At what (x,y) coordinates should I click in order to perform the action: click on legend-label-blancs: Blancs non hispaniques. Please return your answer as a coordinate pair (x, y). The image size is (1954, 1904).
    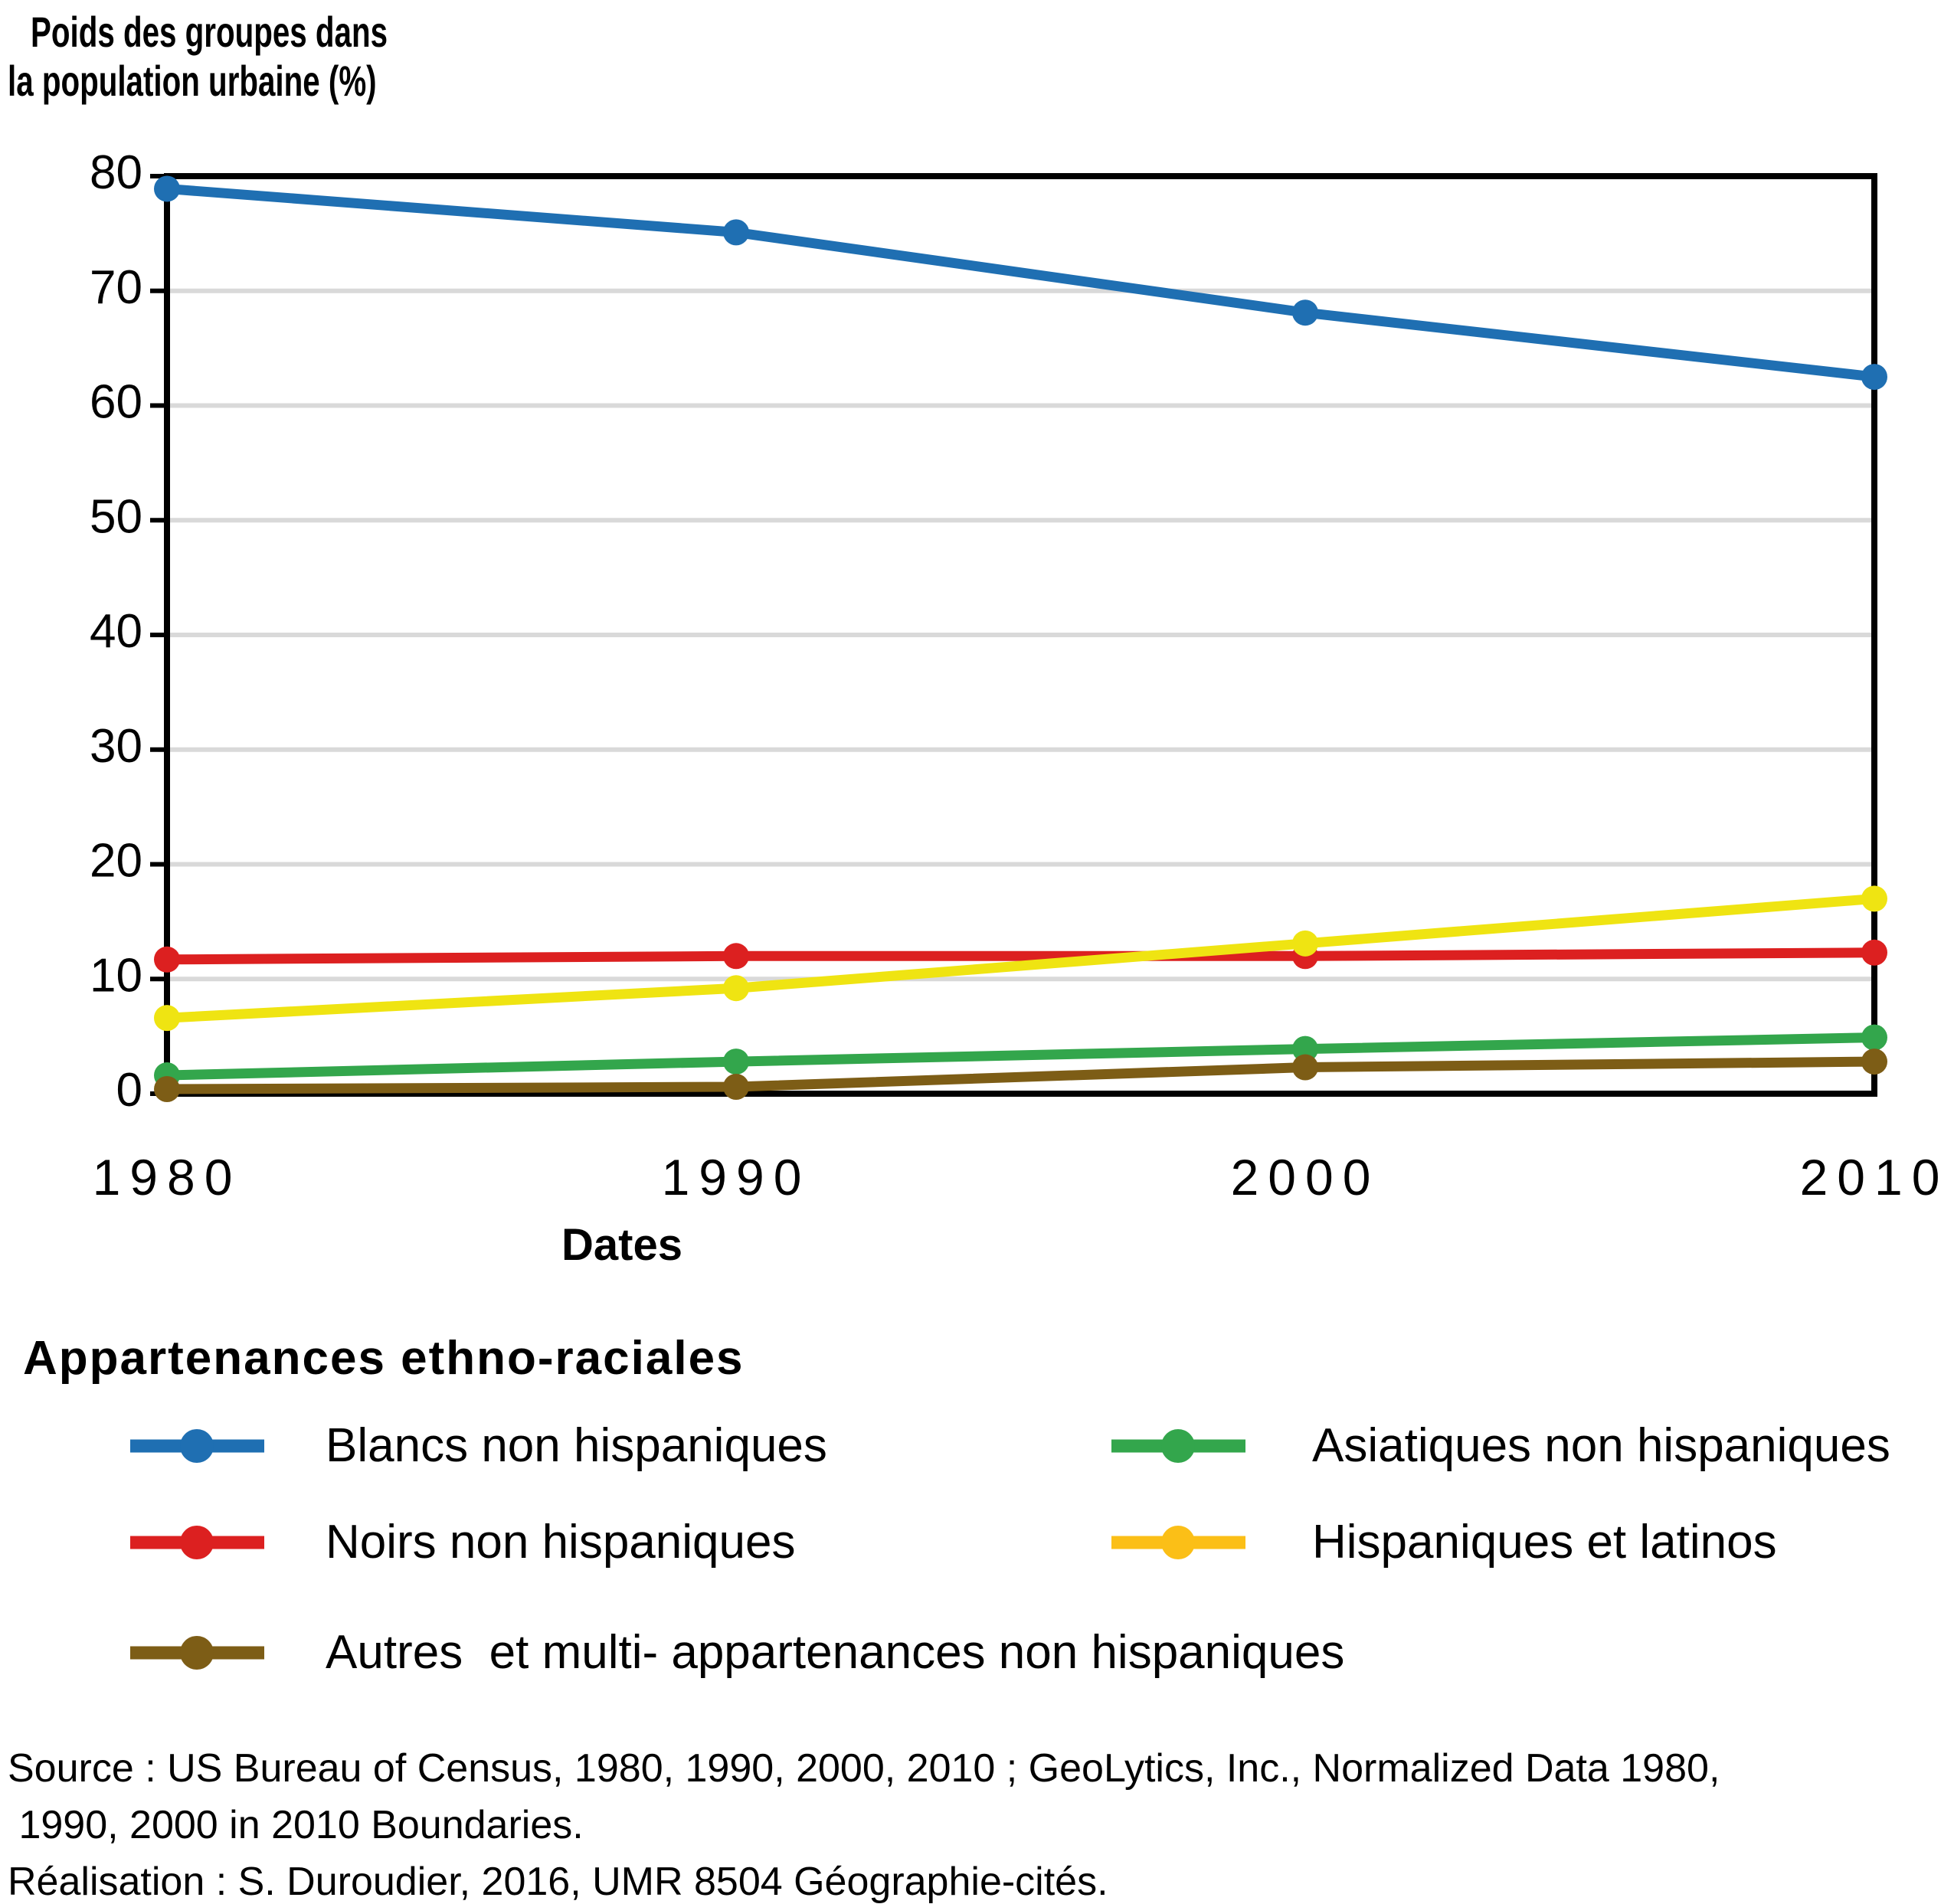
    Looking at the image, I should click on (576, 1445).